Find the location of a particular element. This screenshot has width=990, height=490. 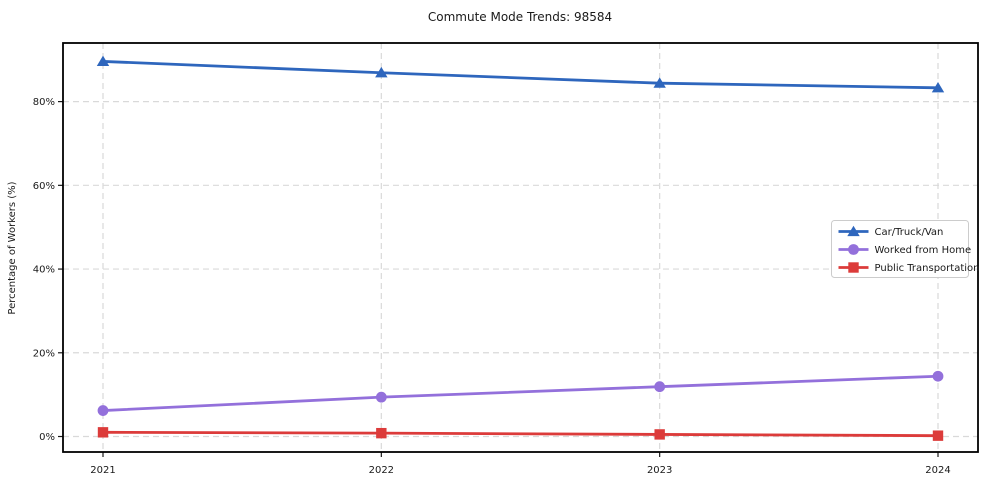

series-line-public-transportation is located at coordinates (520, 434).